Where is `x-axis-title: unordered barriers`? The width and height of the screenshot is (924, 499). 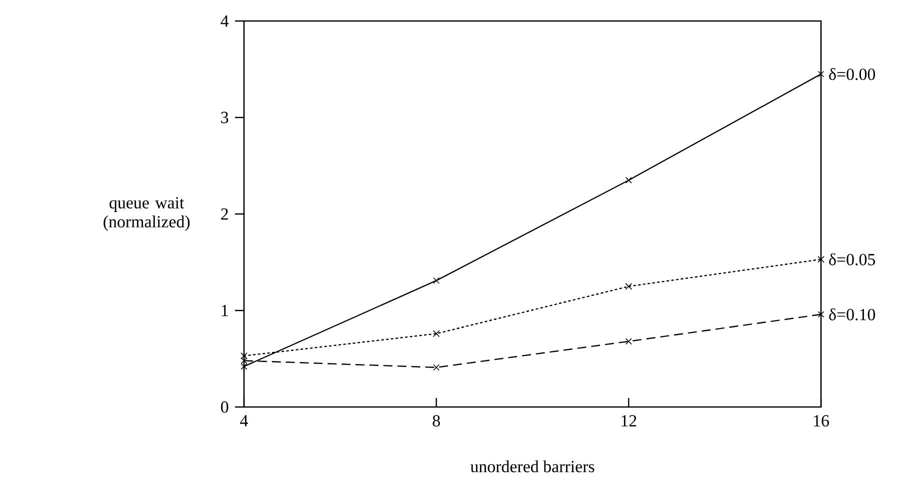 x-axis-title: unordered barriers is located at coordinates (532, 466).